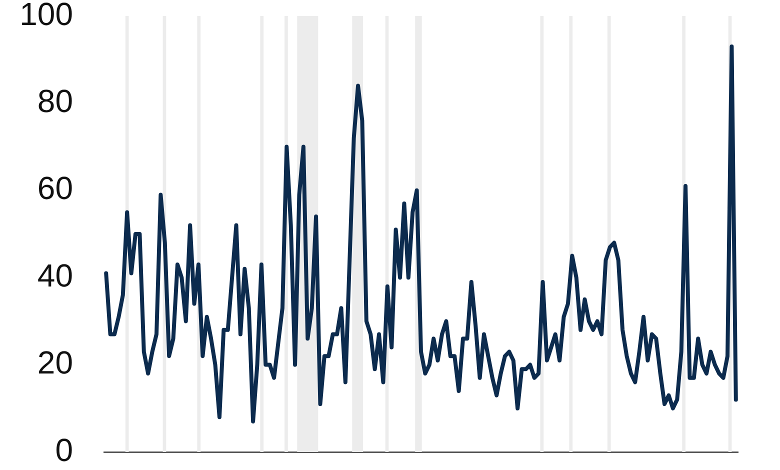 The height and width of the screenshot is (470, 780). What do you see at coordinates (55, 188) in the screenshot?
I see `y-tick-label: 60` at bounding box center [55, 188].